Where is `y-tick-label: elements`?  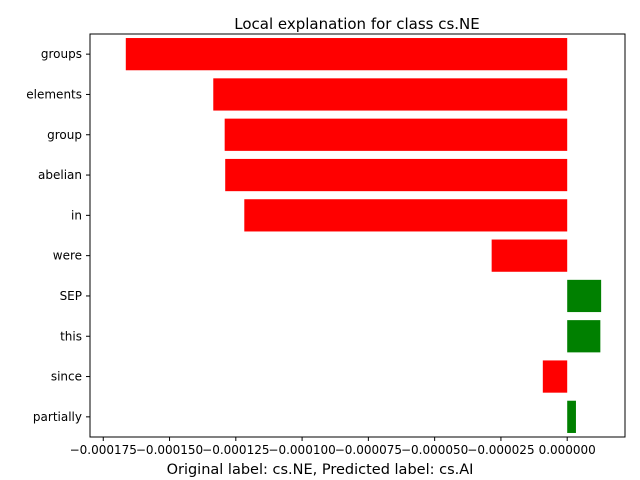
y-tick-label: elements is located at coordinates (54, 94).